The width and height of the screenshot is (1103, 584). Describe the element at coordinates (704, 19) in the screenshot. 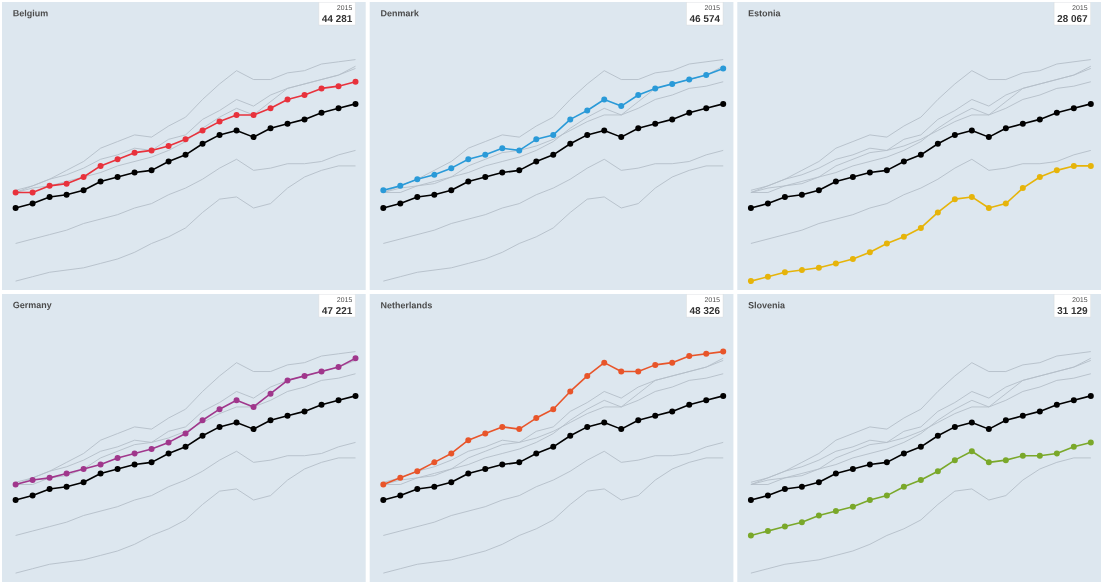

I see `text: 46 574` at that location.